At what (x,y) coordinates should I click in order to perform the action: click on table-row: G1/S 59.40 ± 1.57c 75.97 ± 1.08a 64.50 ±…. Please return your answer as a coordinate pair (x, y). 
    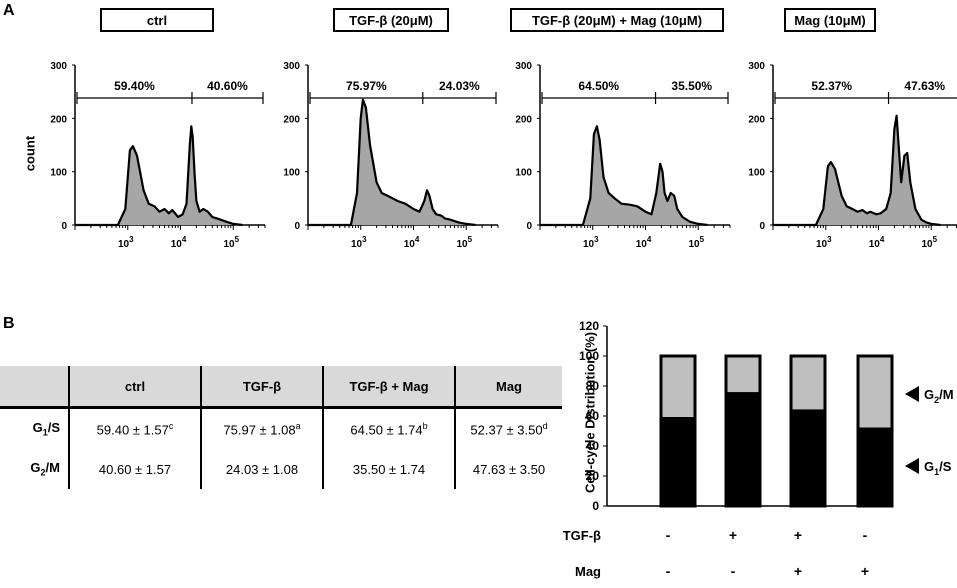
    Looking at the image, I should click on (281, 428).